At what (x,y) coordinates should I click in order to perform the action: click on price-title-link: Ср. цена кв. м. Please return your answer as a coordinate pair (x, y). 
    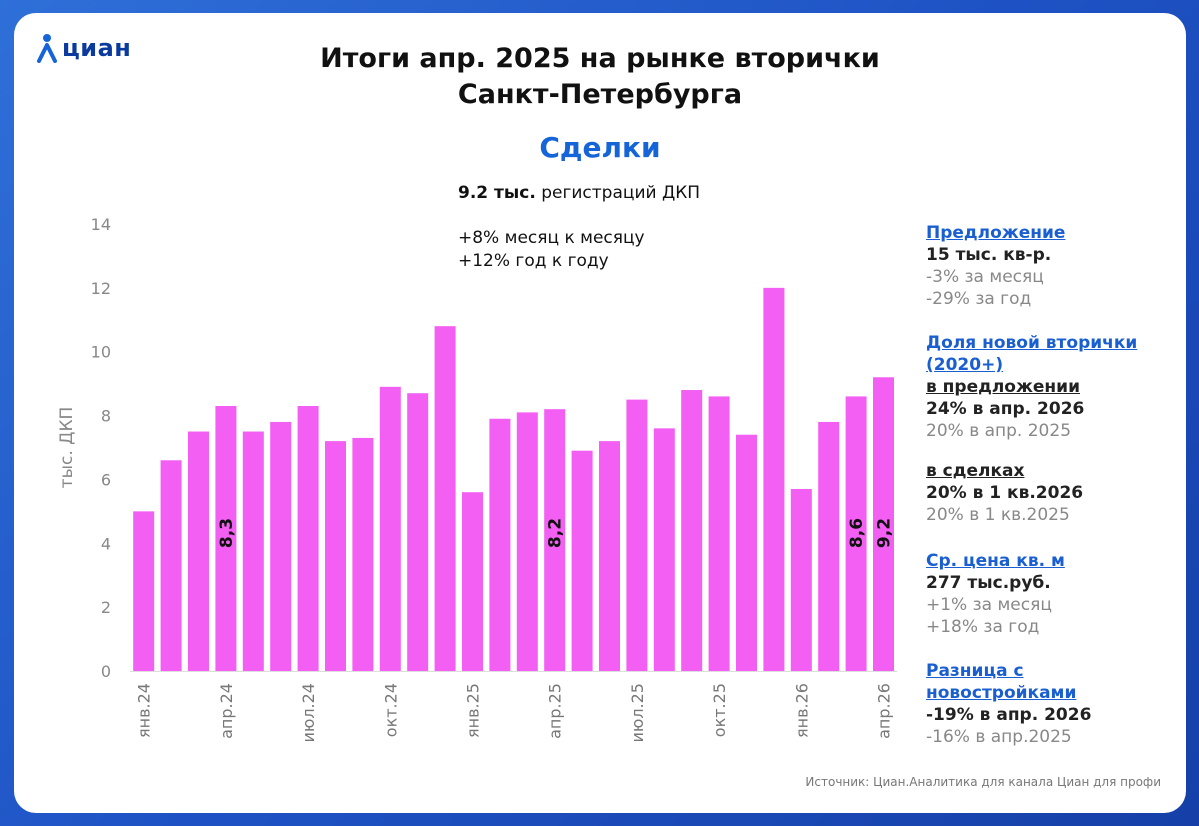
    Looking at the image, I should click on (995, 561).